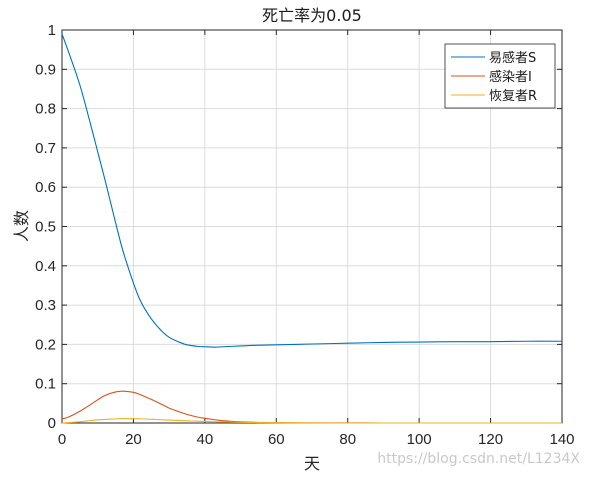  Describe the element at coordinates (45, 266) in the screenshot. I see `y-tick-label: 0.4` at that location.